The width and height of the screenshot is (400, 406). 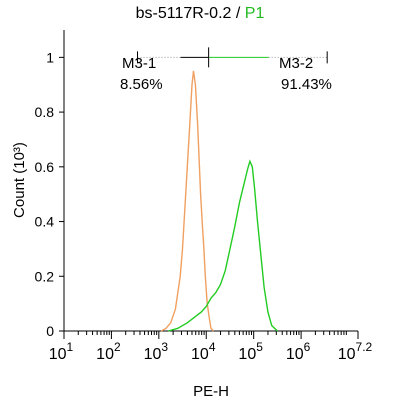 I want to click on y-tick-label: 0.8, so click(x=45, y=112).